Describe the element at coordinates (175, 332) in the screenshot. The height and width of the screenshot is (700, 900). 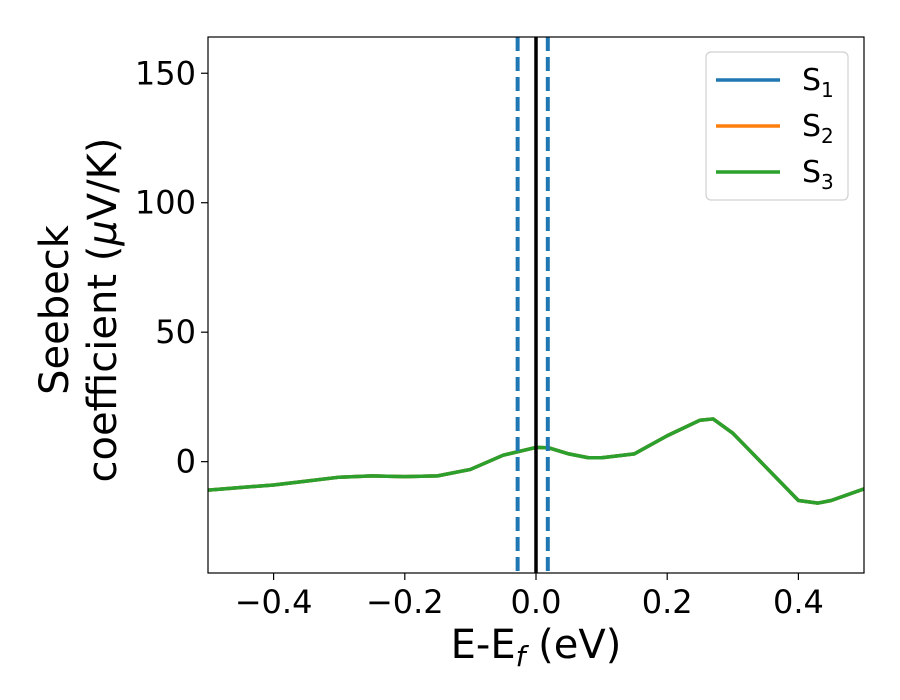
I see `y-tick-label: 50` at that location.